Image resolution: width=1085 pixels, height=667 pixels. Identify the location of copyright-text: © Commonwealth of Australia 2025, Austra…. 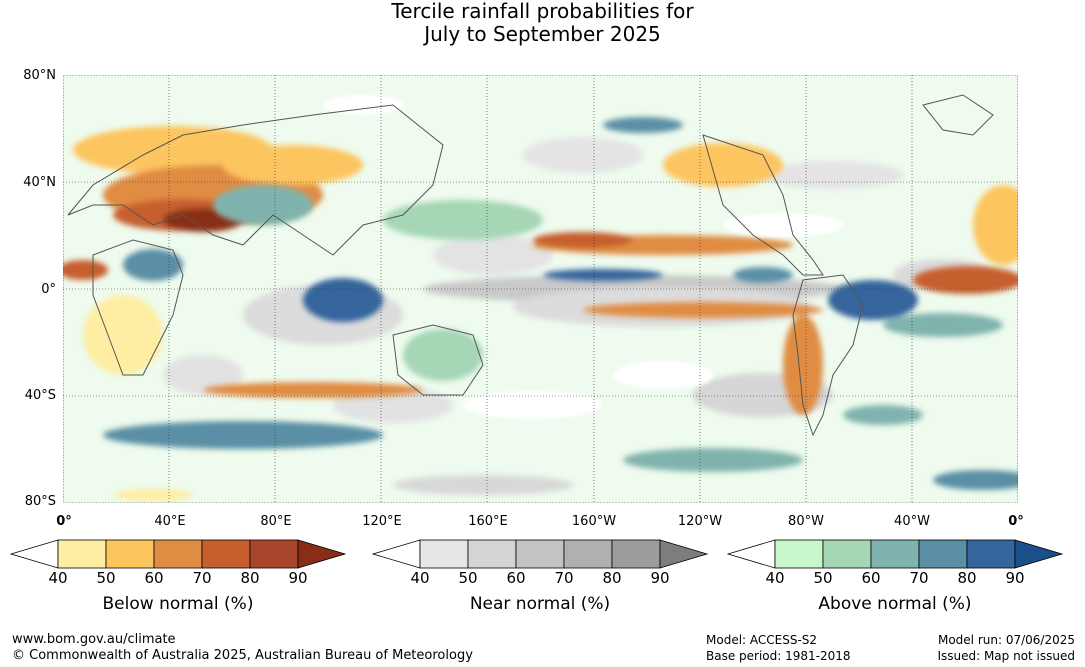
(242, 655).